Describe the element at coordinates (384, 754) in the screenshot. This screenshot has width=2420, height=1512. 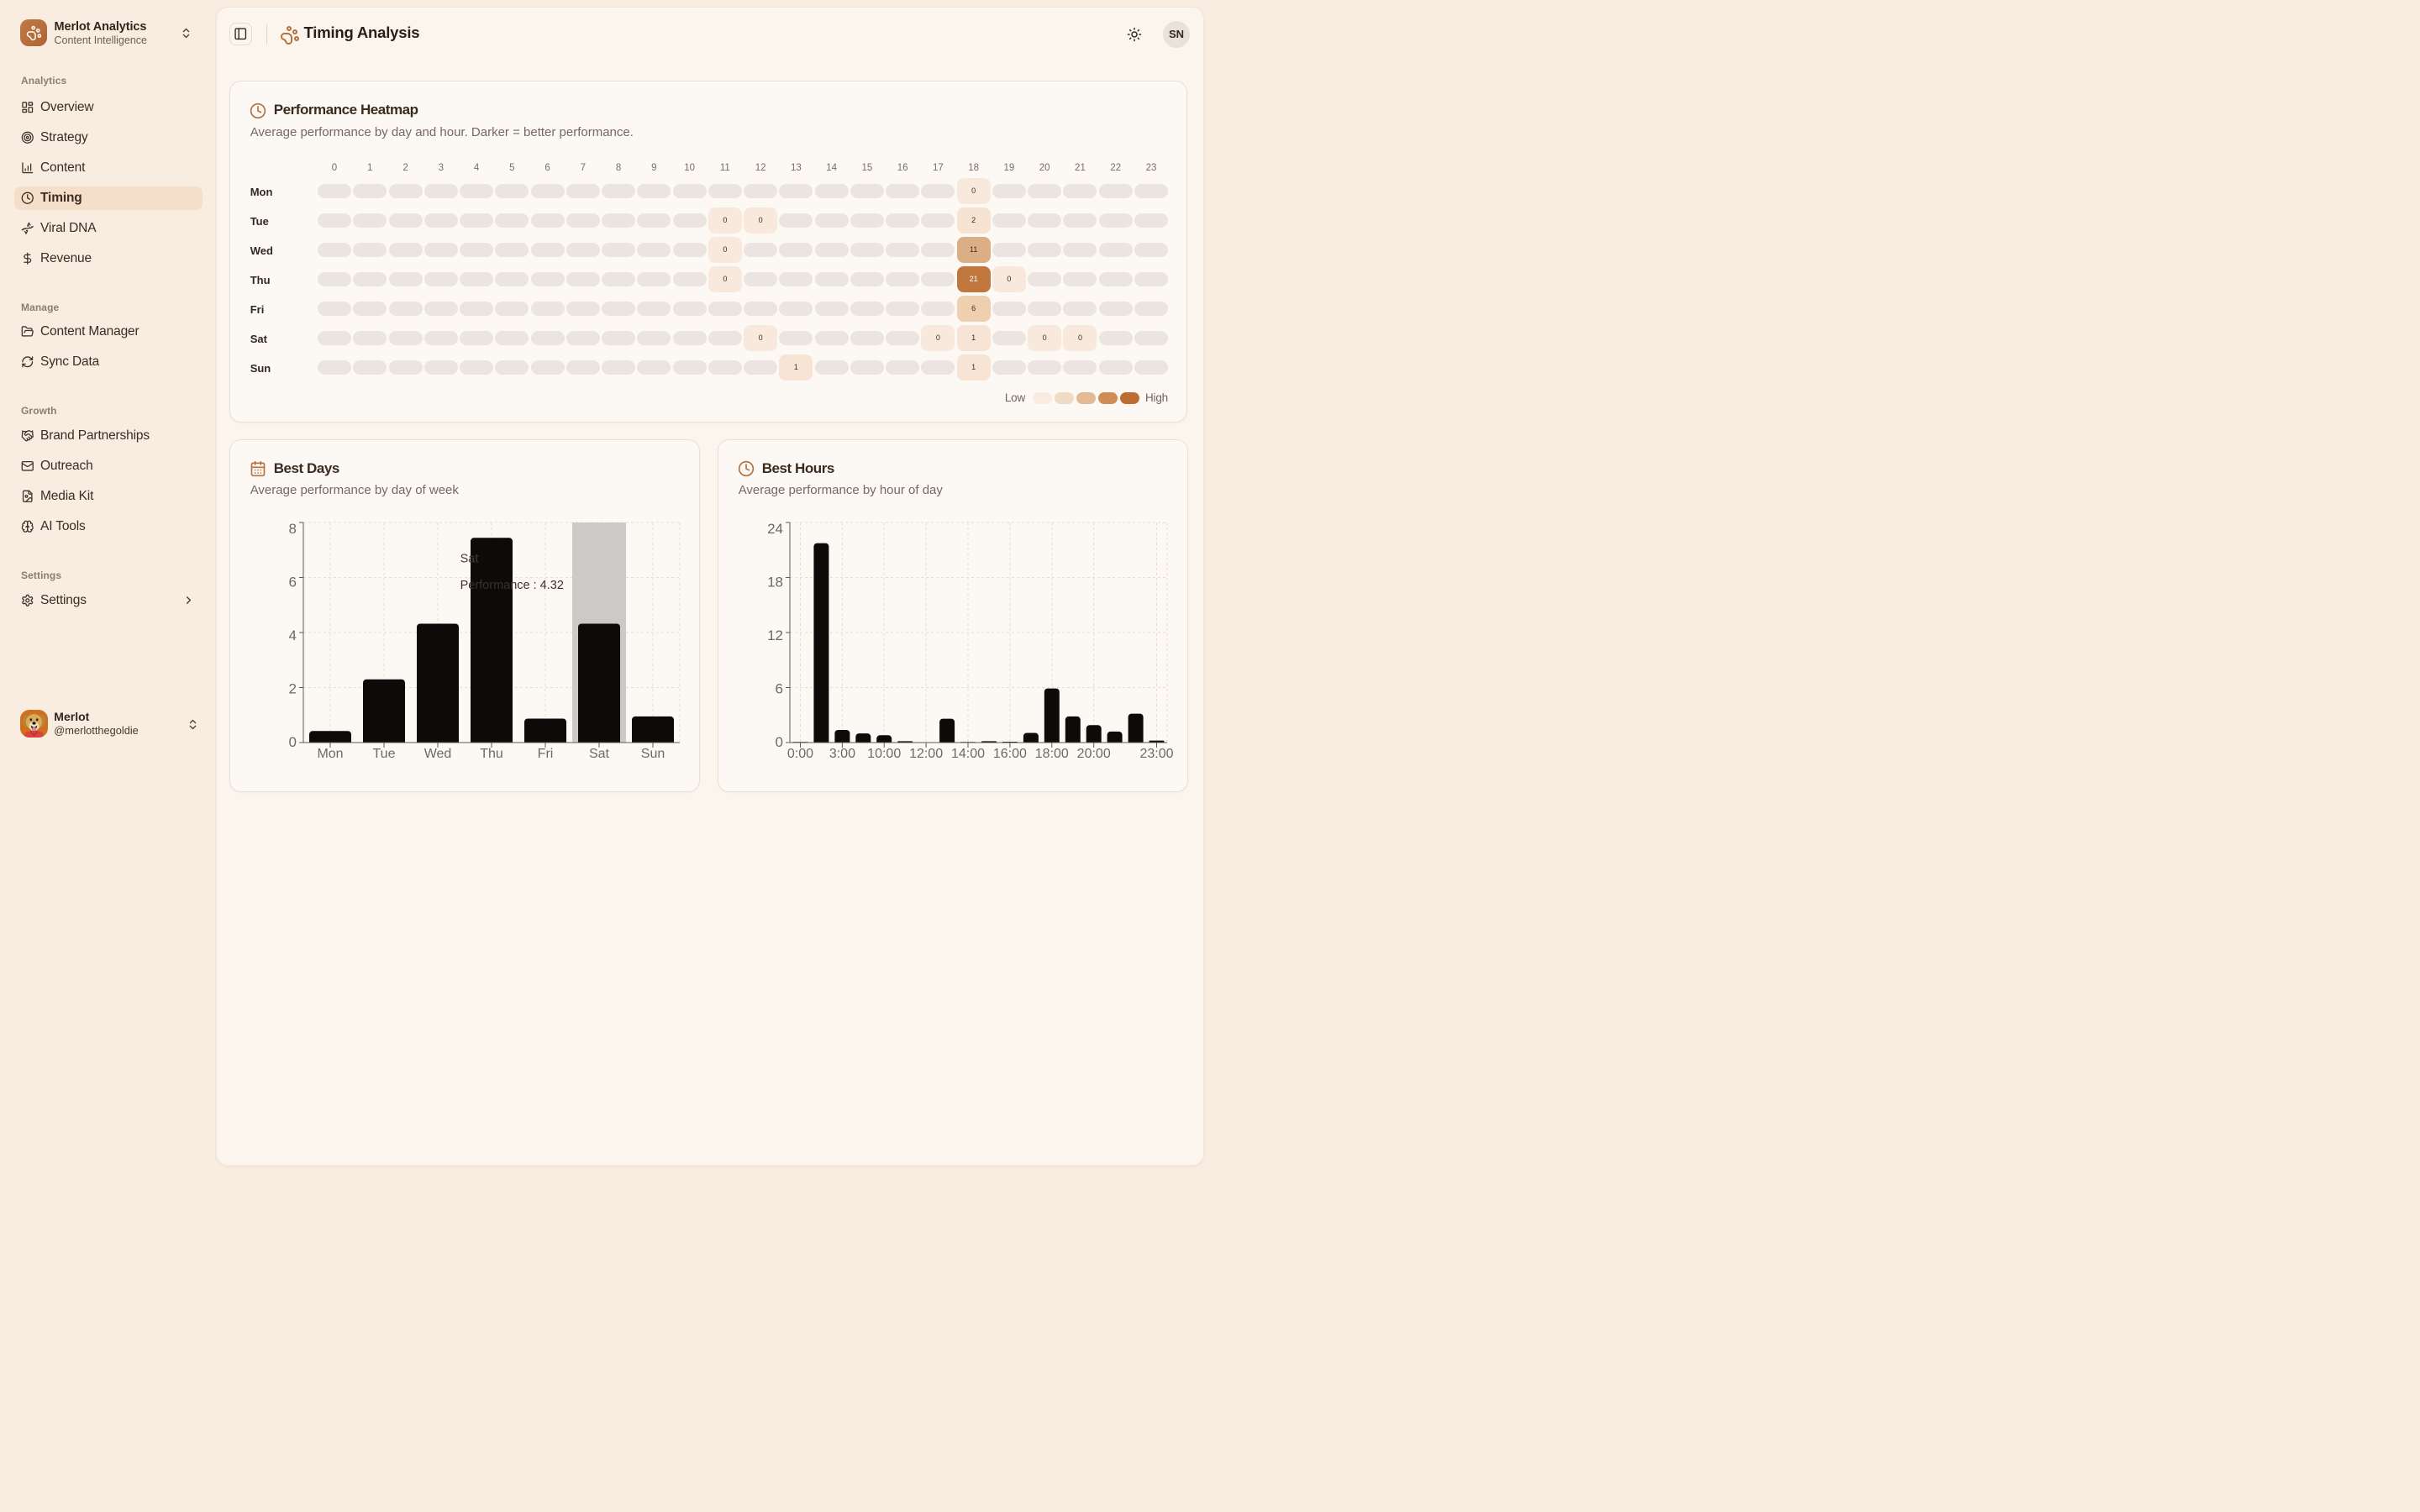
I see `svg-text: Tue` at that location.